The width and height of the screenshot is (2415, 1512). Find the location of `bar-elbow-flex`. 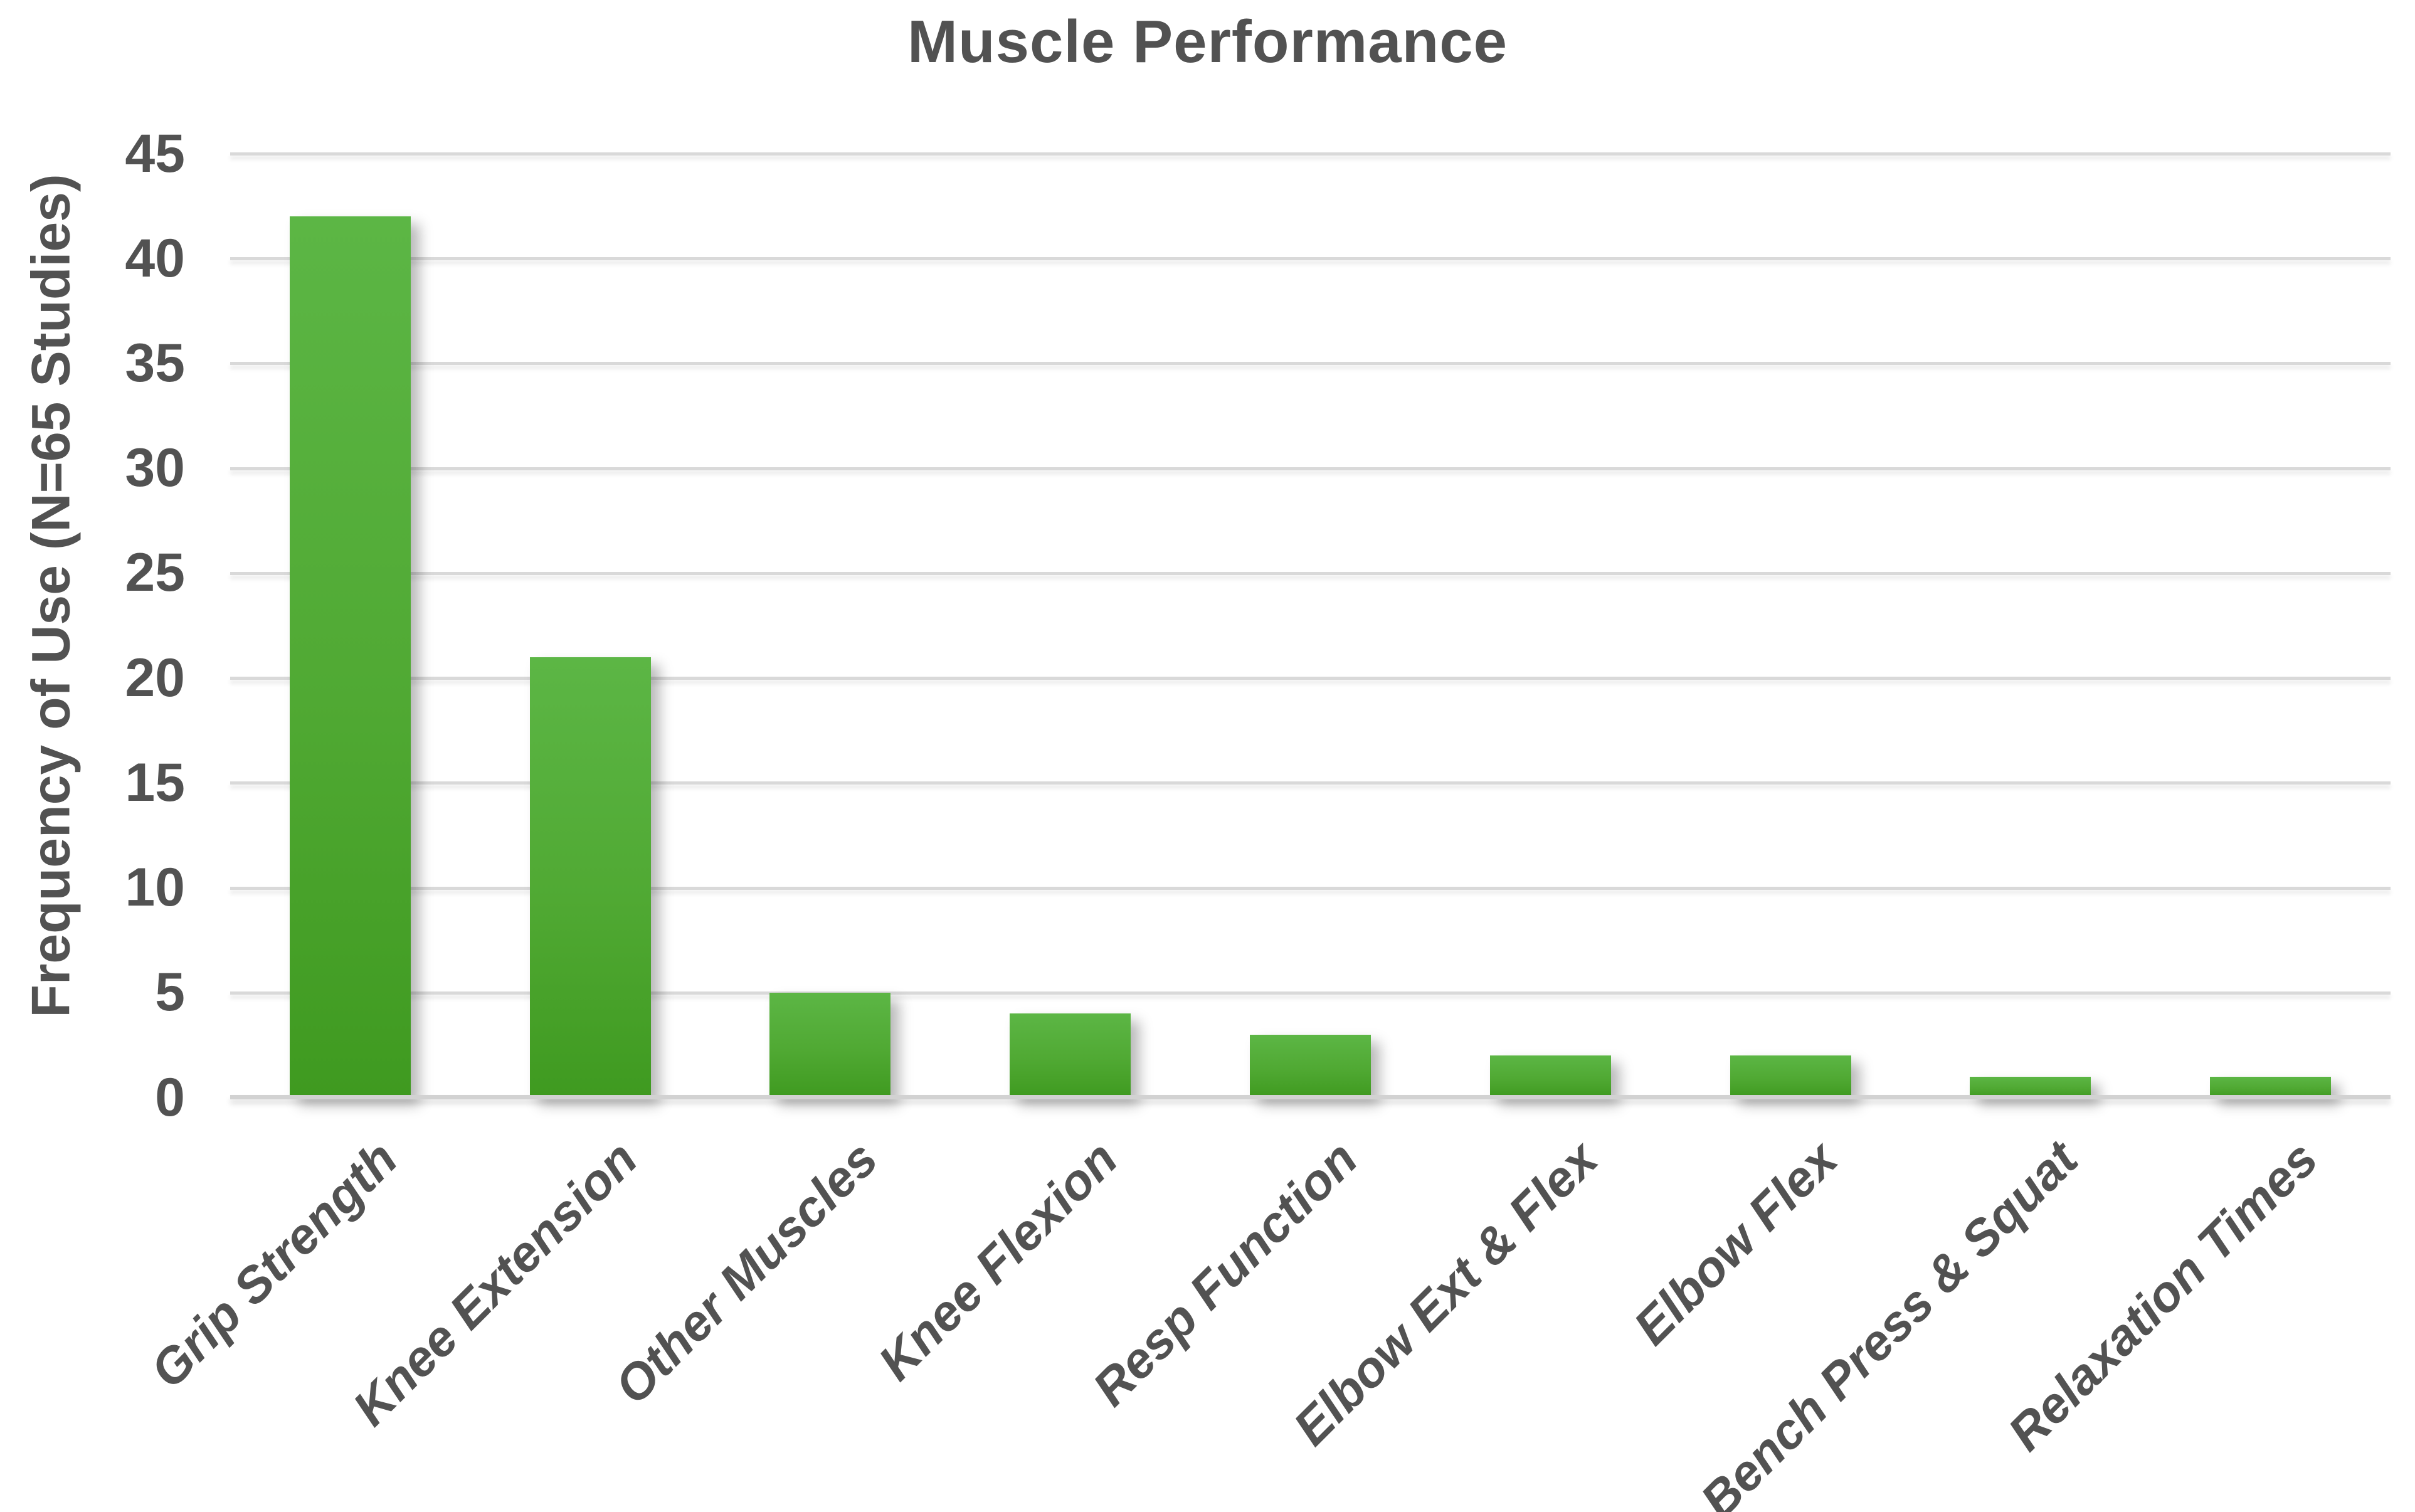

bar-elbow-flex is located at coordinates (1790, 1076).